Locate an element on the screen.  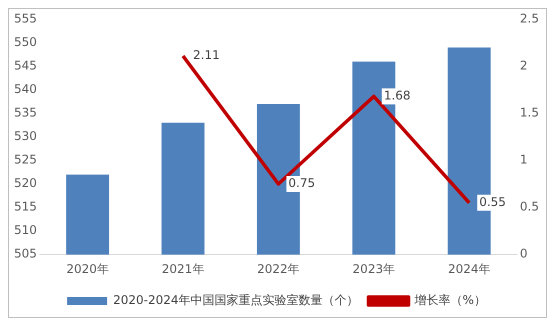
y-tick-label: 515 is located at coordinates (25, 207).